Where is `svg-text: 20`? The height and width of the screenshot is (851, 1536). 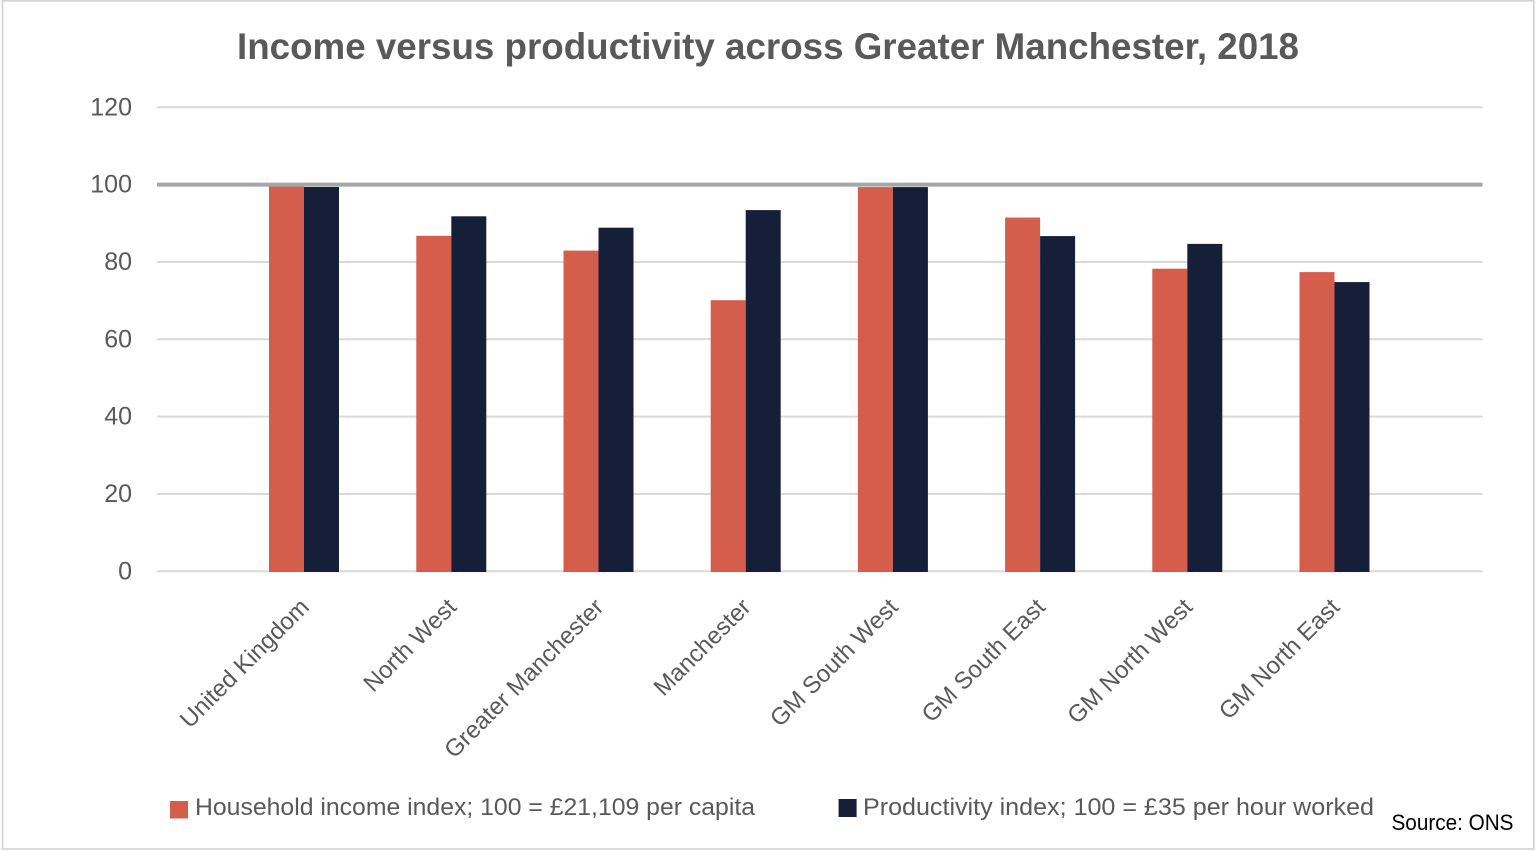
svg-text: 20 is located at coordinates (118, 494).